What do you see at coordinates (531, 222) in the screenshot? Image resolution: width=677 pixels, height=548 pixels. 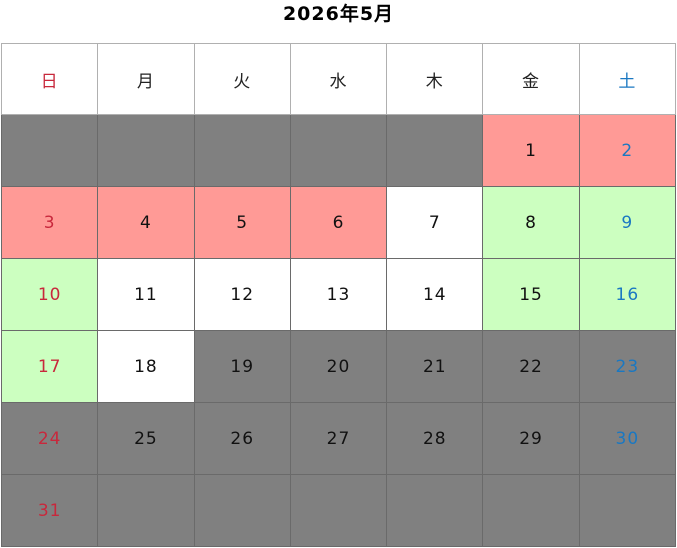 I see `day-cell: 8` at bounding box center [531, 222].